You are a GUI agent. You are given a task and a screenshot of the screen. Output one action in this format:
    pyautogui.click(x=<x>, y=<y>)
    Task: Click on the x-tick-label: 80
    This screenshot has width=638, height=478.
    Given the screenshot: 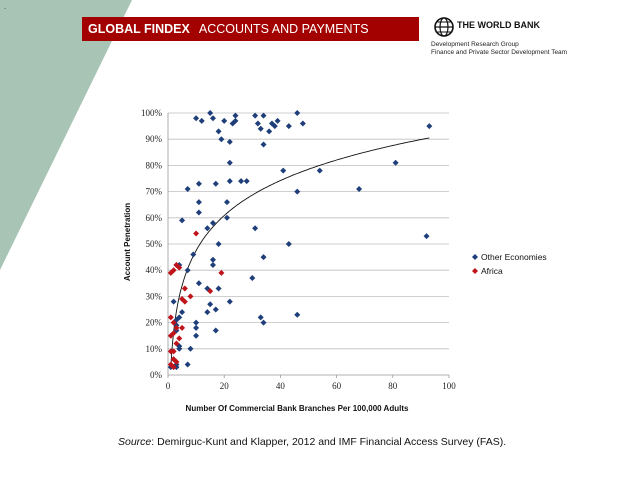 What is the action you would take?
    pyautogui.click(x=393, y=386)
    